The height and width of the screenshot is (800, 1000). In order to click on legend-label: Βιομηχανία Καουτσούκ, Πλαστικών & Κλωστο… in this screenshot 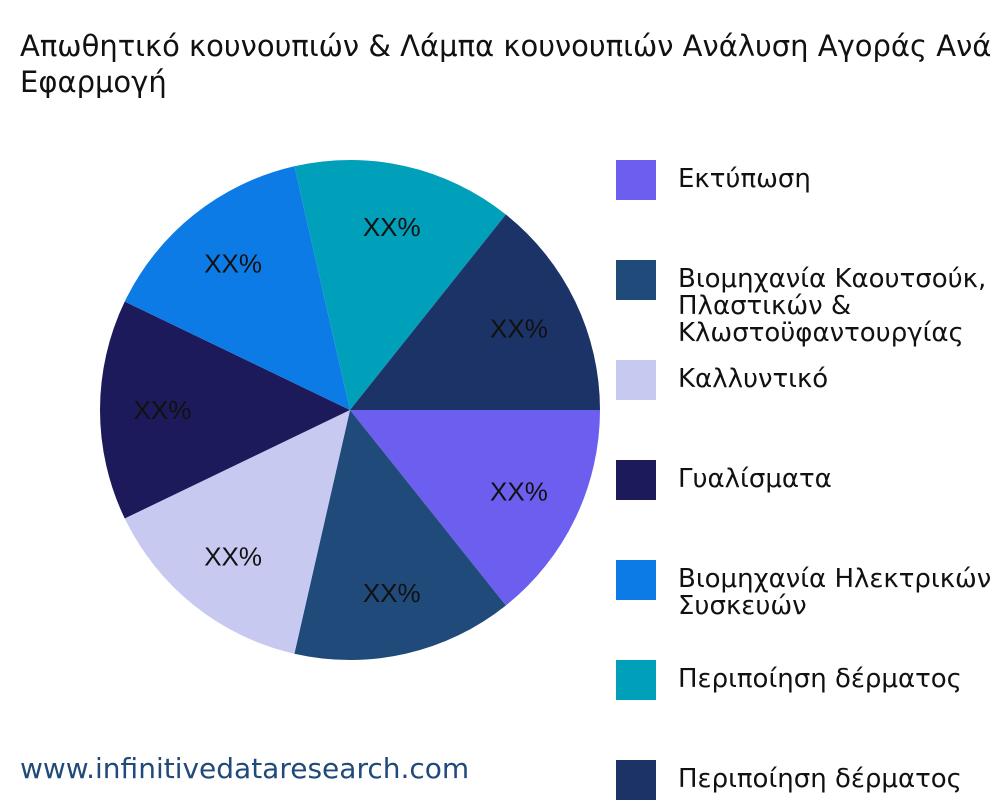, I will do `click(832, 305)`.